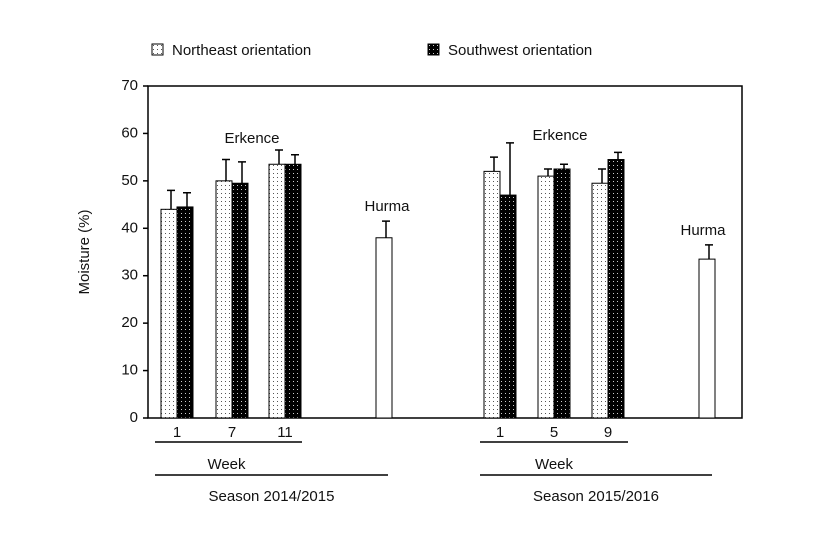  I want to click on y-tick-label: 10, so click(129, 370).